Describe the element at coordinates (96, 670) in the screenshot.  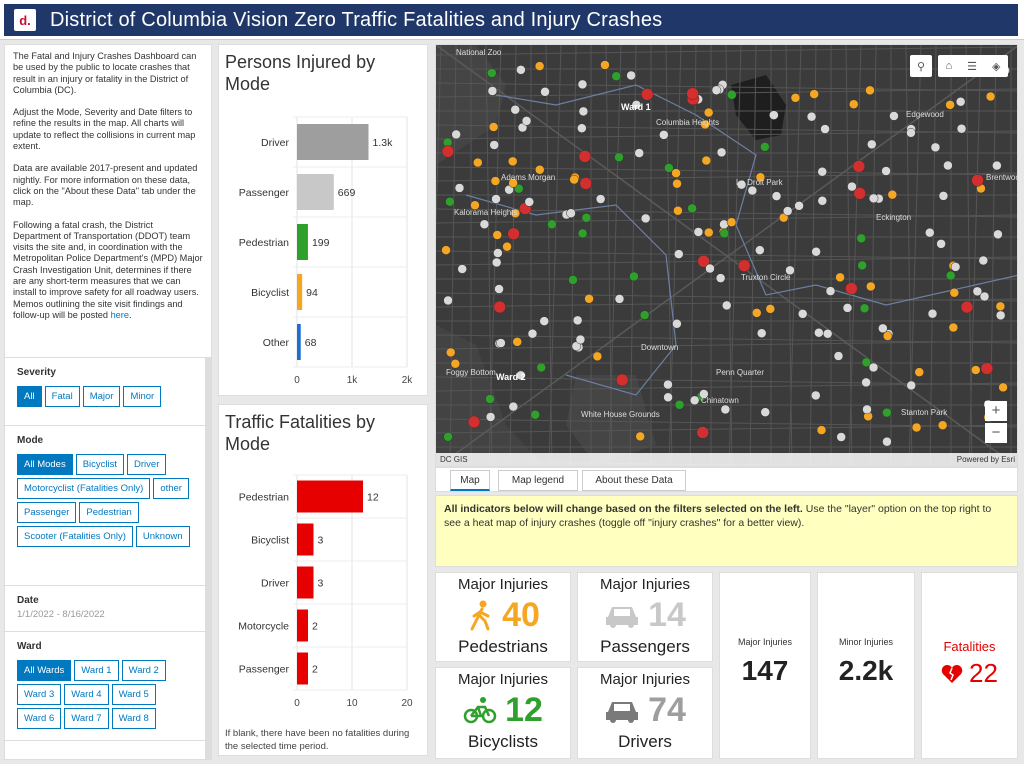
I see `ward-1-button: Ward 1` at that location.